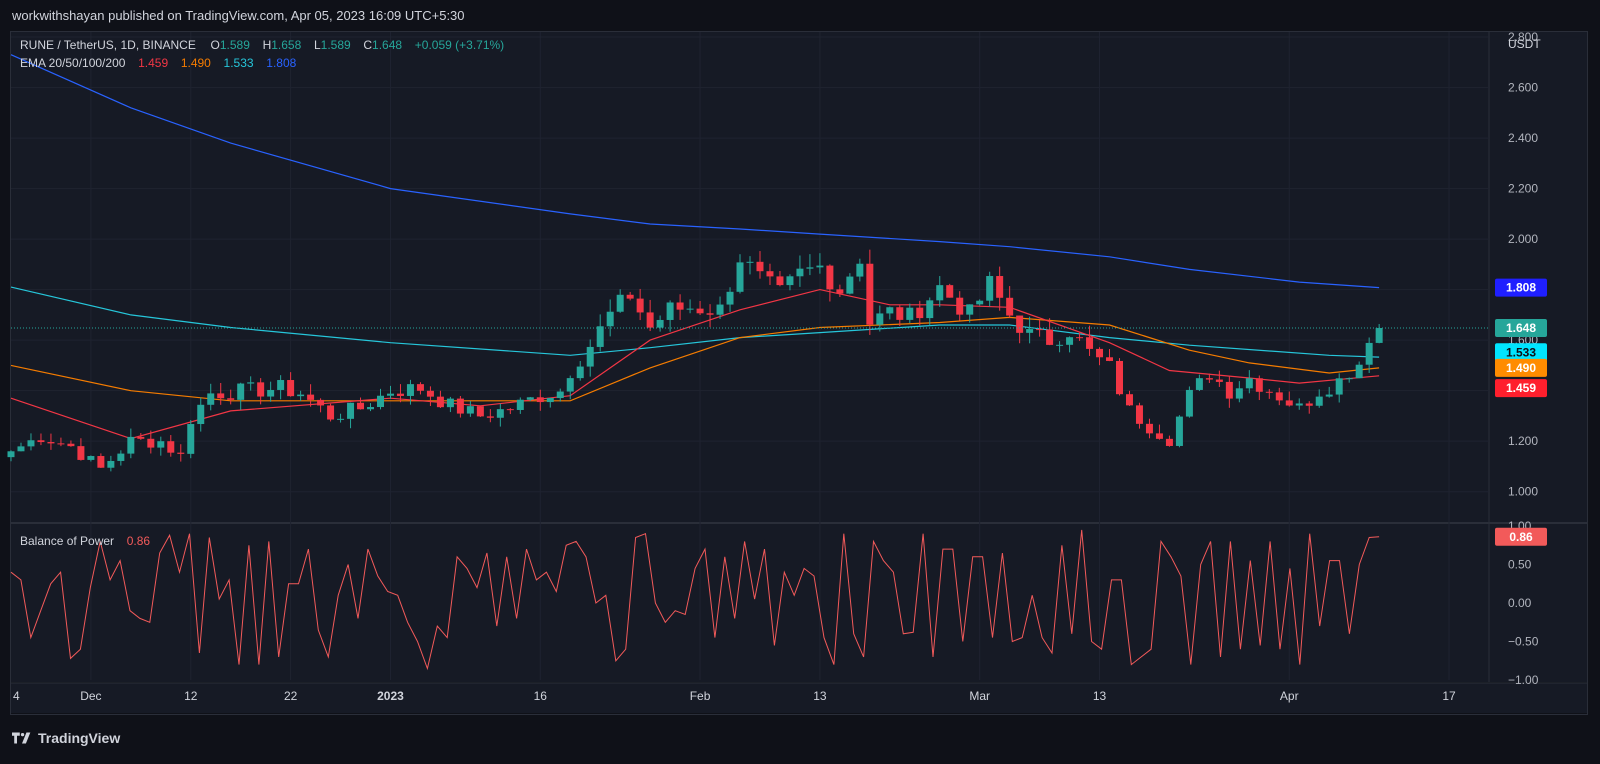 This screenshot has height=764, width=1600. Describe the element at coordinates (79, 738) in the screenshot. I see `brand-label: TradingView` at that location.